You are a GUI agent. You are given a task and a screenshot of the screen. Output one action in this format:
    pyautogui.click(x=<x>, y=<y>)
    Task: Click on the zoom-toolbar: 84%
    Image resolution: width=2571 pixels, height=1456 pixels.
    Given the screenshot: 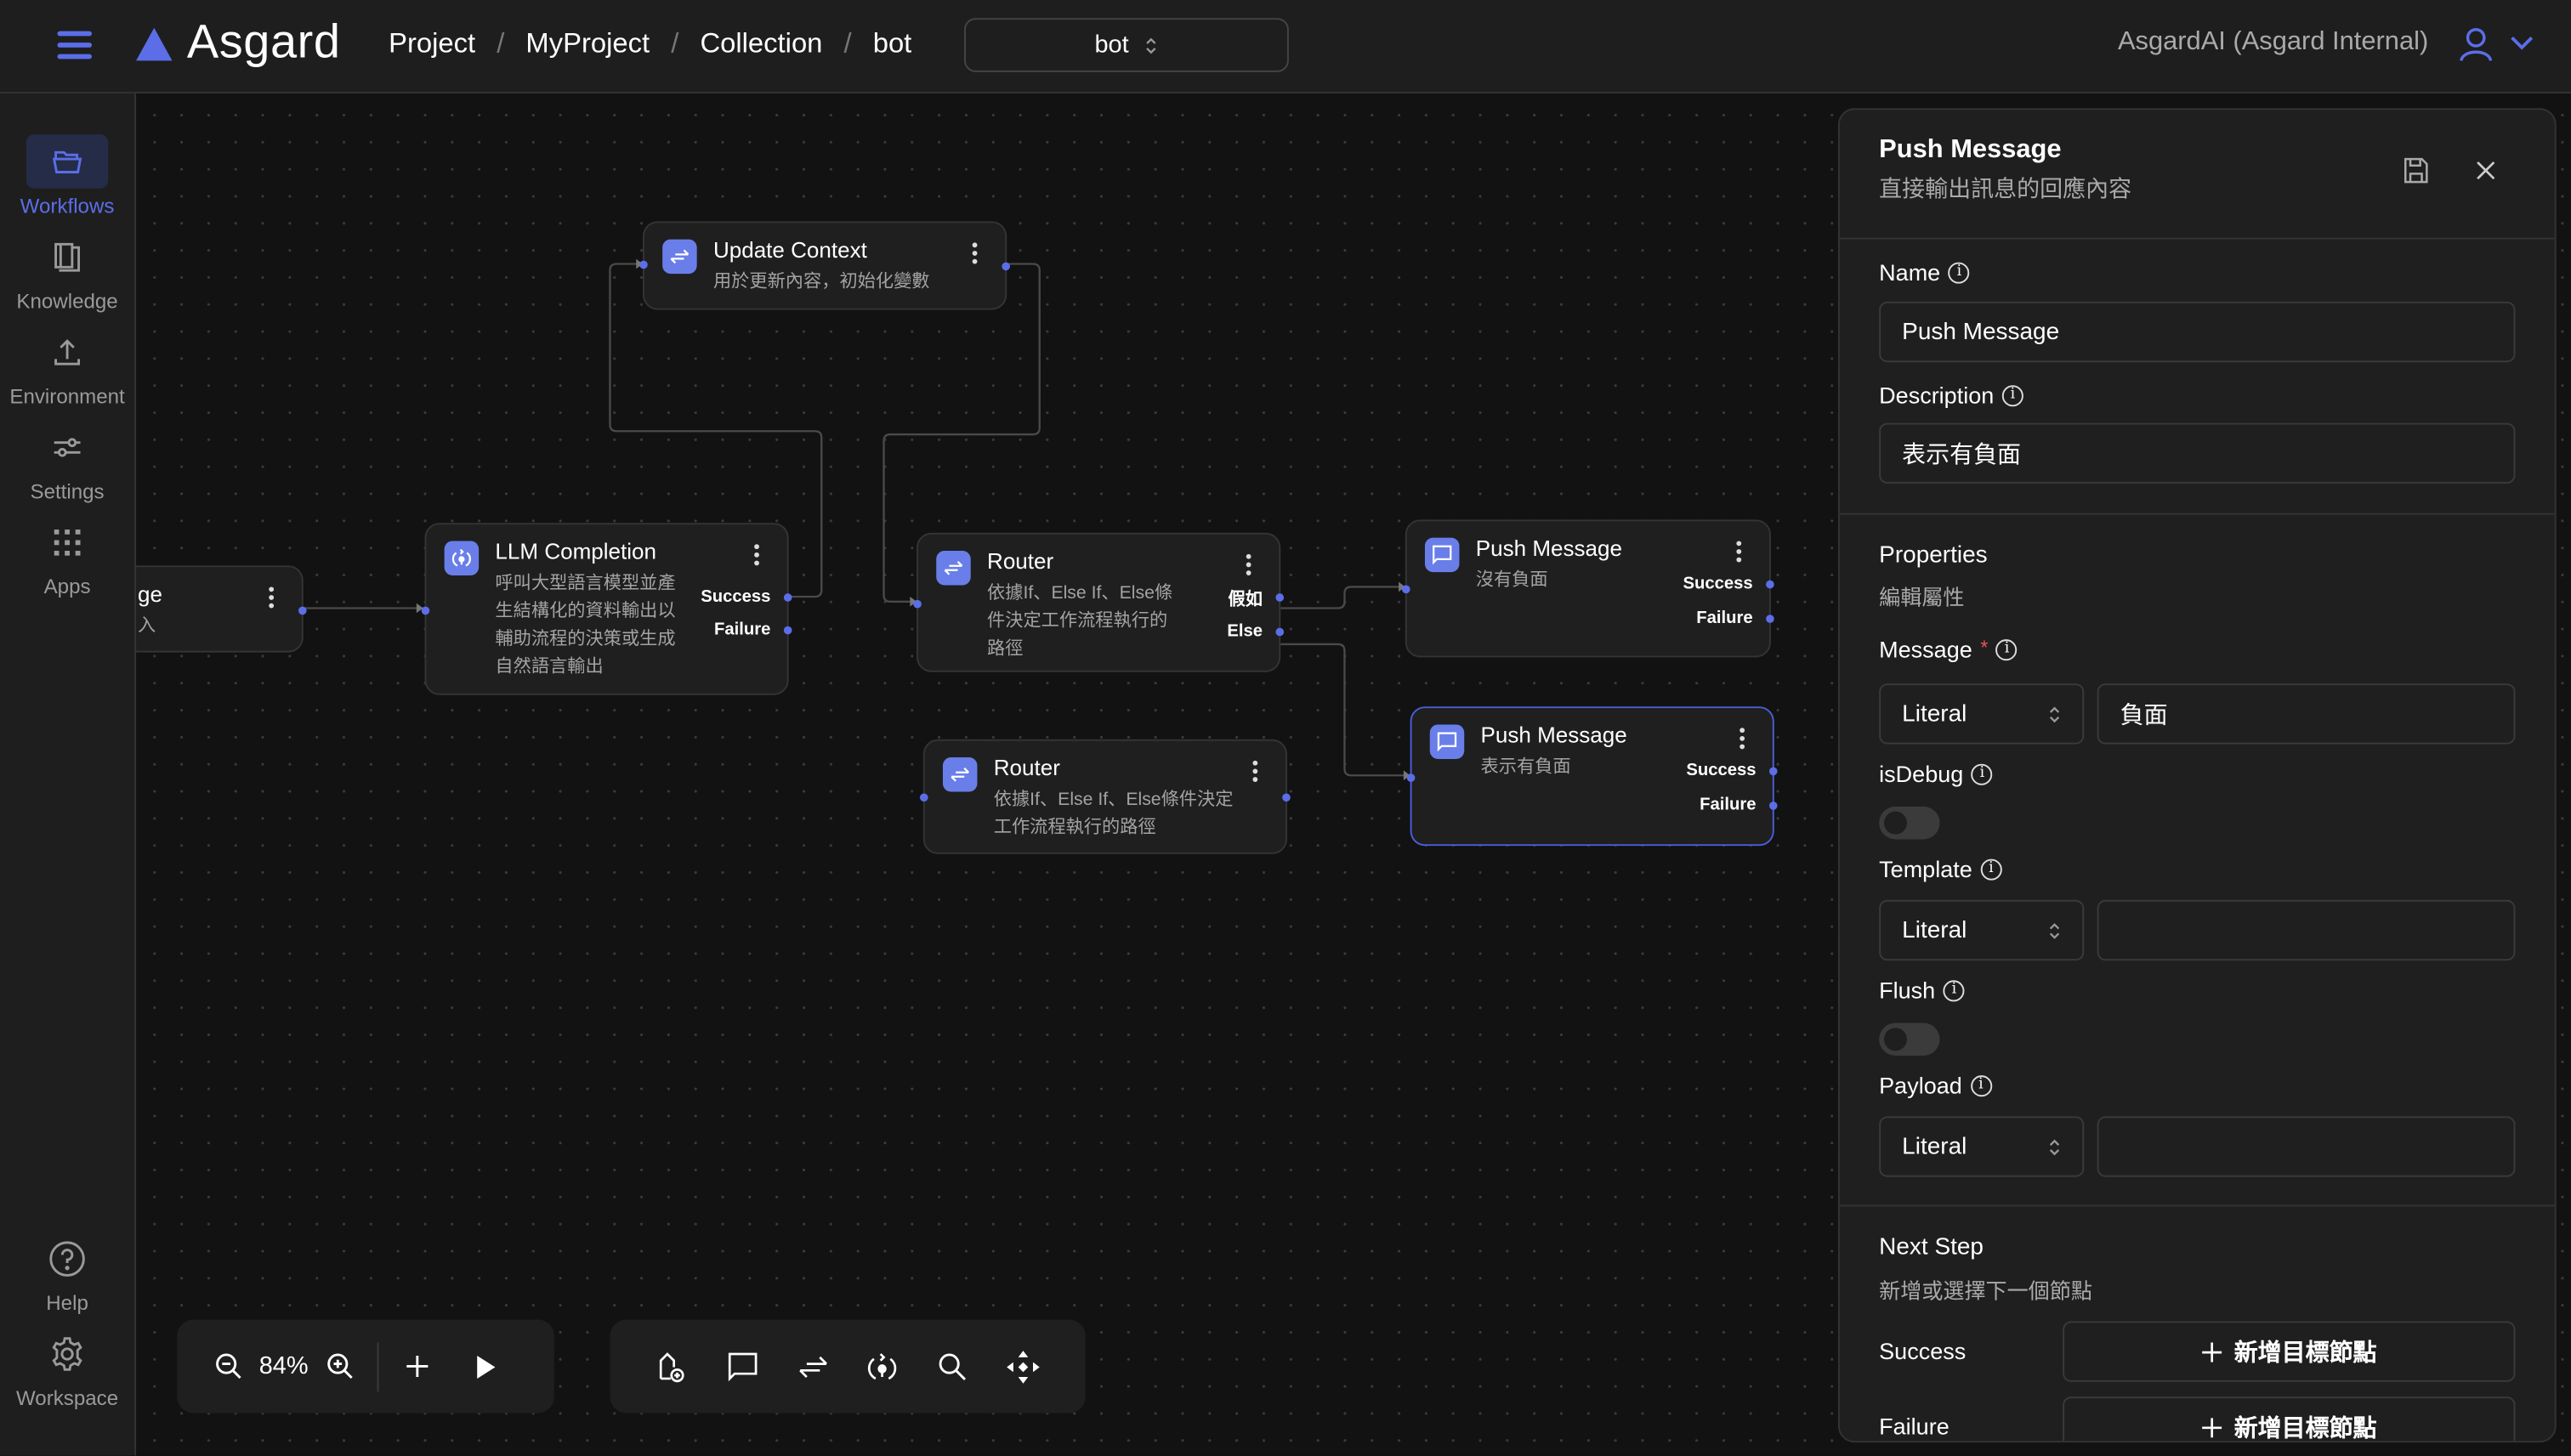 What is the action you would take?
    pyautogui.click(x=365, y=1366)
    